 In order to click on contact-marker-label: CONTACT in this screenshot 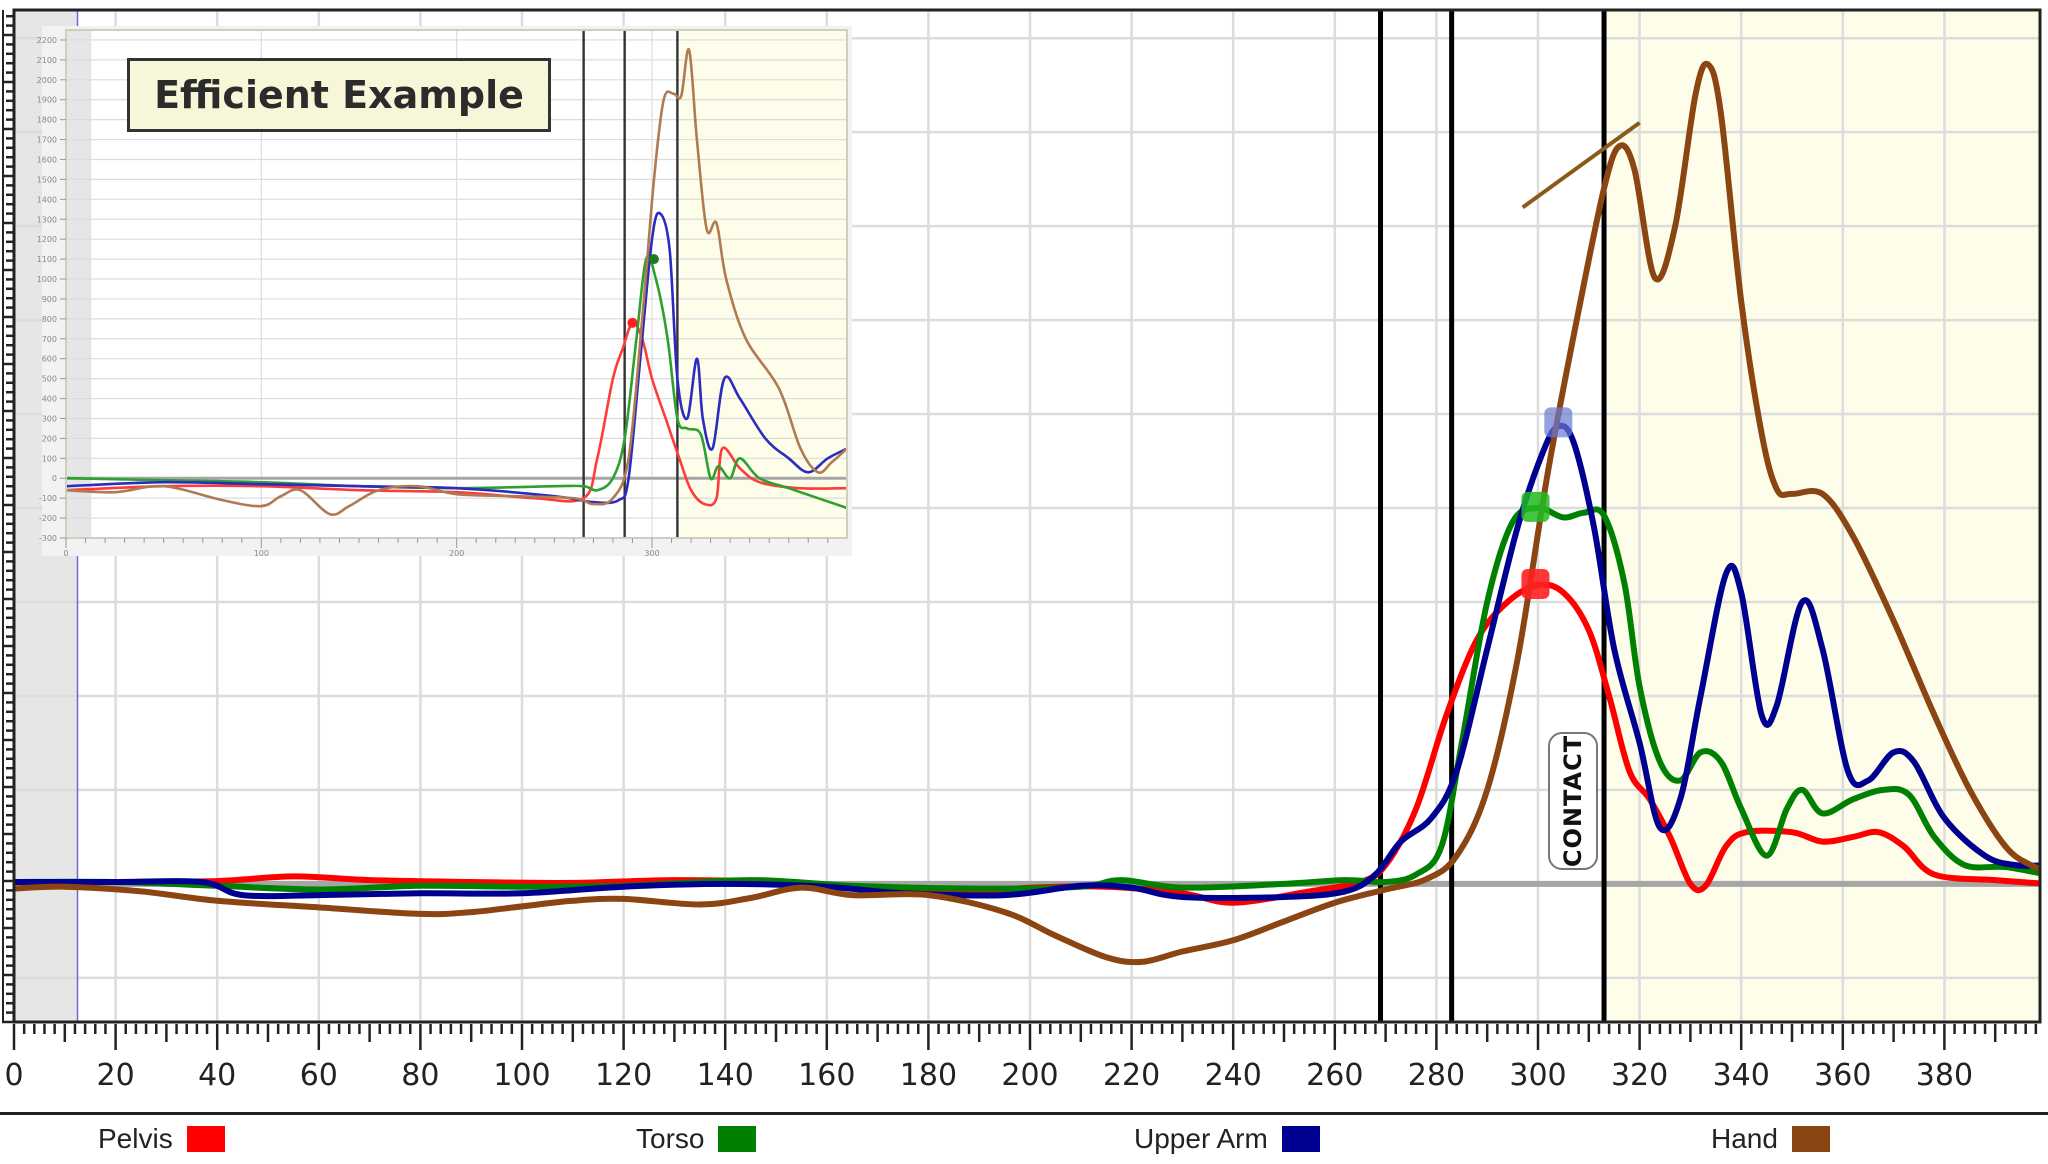, I will do `click(1573, 801)`.